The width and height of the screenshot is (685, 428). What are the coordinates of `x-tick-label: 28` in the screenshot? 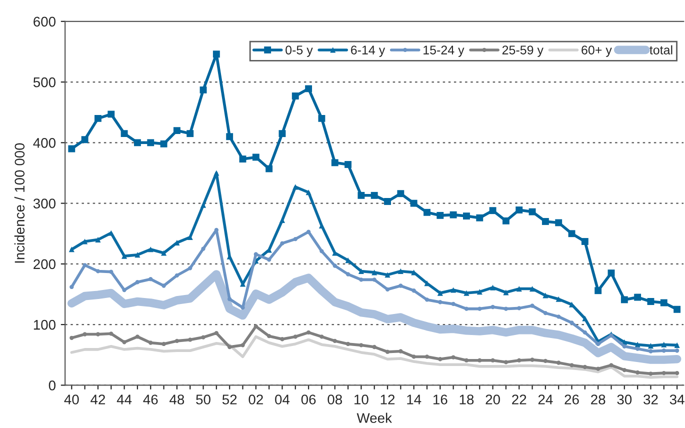 It's located at (598, 399).